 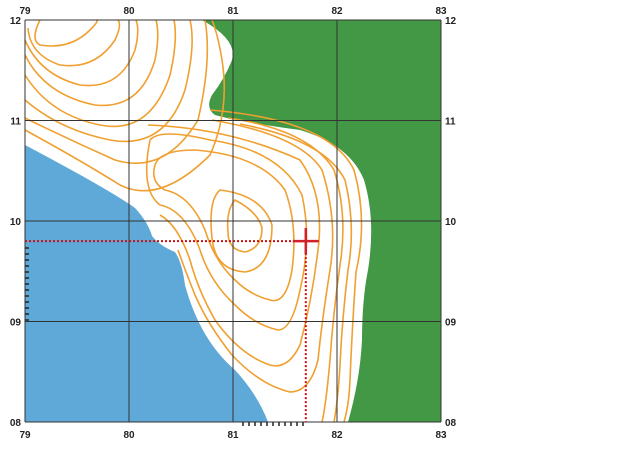 I want to click on northing-label-left: 12, so click(x=16, y=21).